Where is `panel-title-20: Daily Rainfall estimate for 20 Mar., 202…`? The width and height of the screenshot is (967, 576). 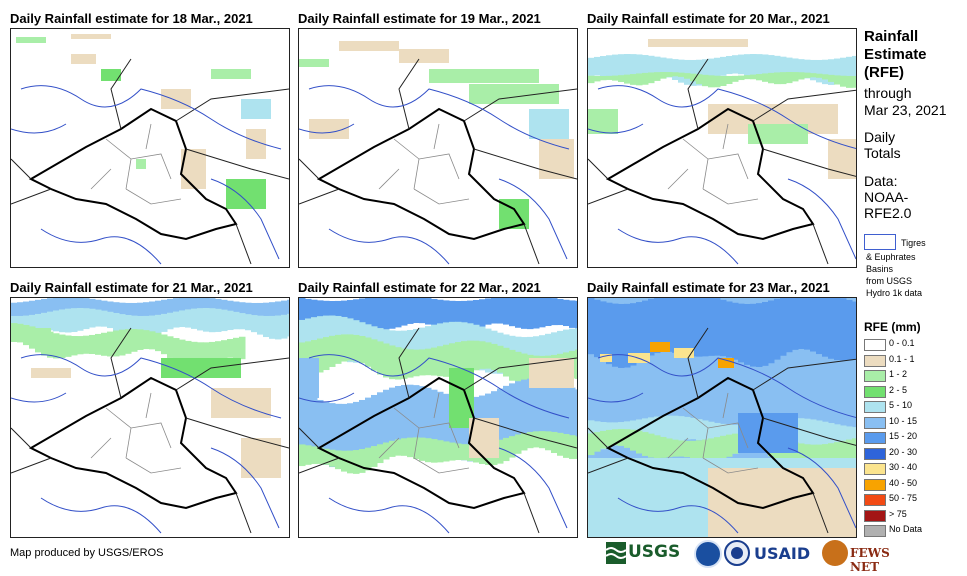
panel-title-20: Daily Rainfall estimate for 20 Mar., 202… is located at coordinates (708, 18).